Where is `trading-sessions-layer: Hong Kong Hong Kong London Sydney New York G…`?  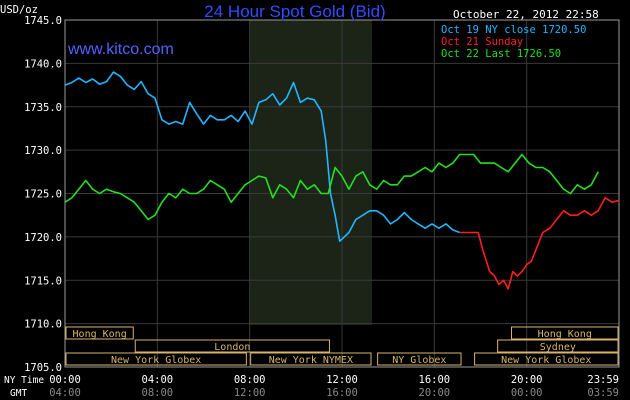 trading-sessions-layer: Hong Kong Hong Kong London Sydney New York G… is located at coordinates (342, 346).